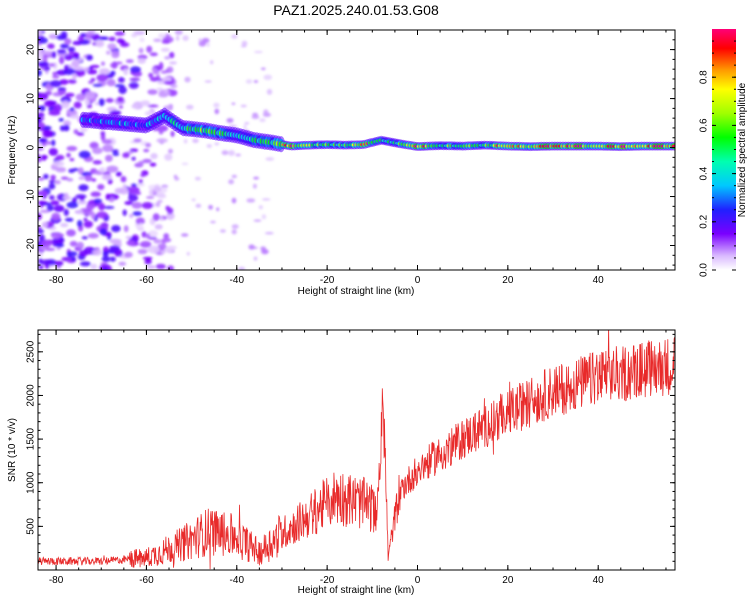 The width and height of the screenshot is (750, 600). What do you see at coordinates (704, 270) in the screenshot?
I see `colorbar-tick-label: 0.0` at bounding box center [704, 270].